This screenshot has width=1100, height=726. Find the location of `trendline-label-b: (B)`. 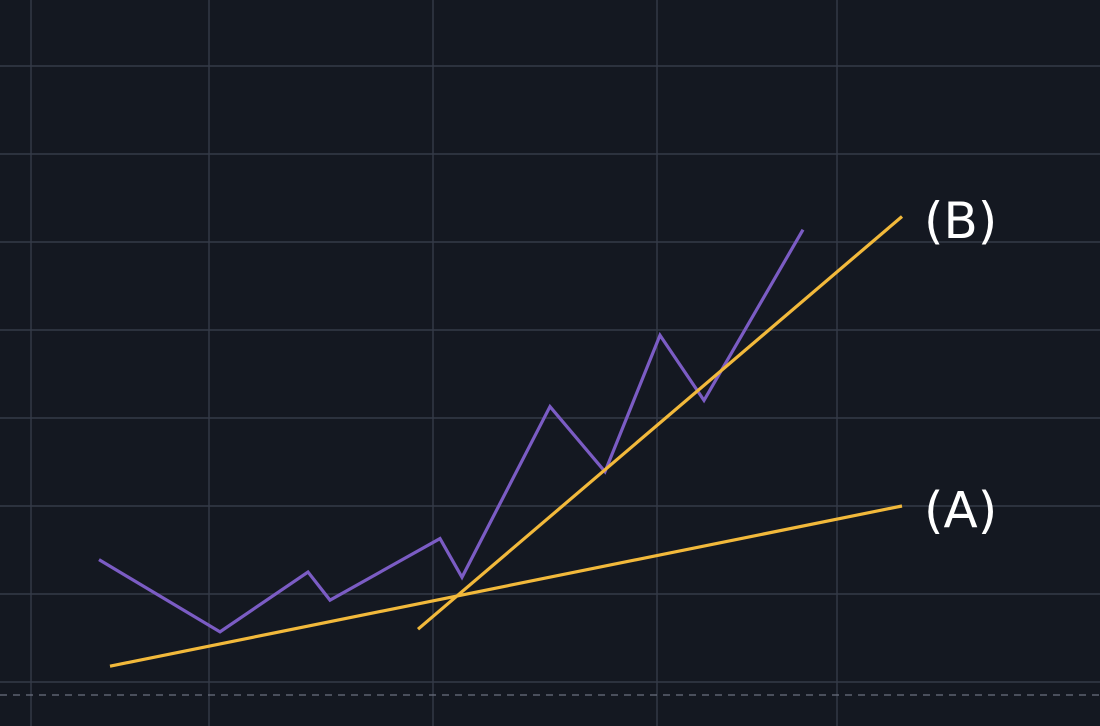

trendline-label-b: (B) is located at coordinates (960, 221).